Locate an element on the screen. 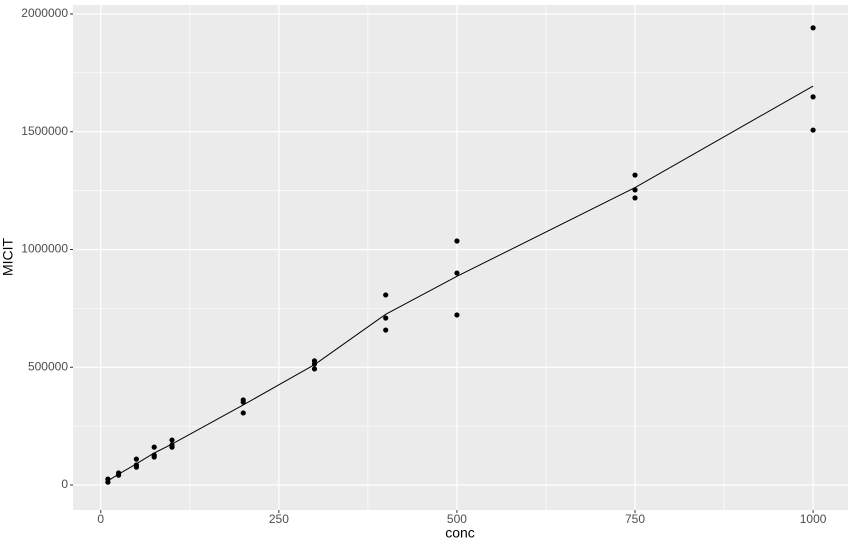 The image size is (856, 547). x-tick-label: 750 is located at coordinates (635, 519).